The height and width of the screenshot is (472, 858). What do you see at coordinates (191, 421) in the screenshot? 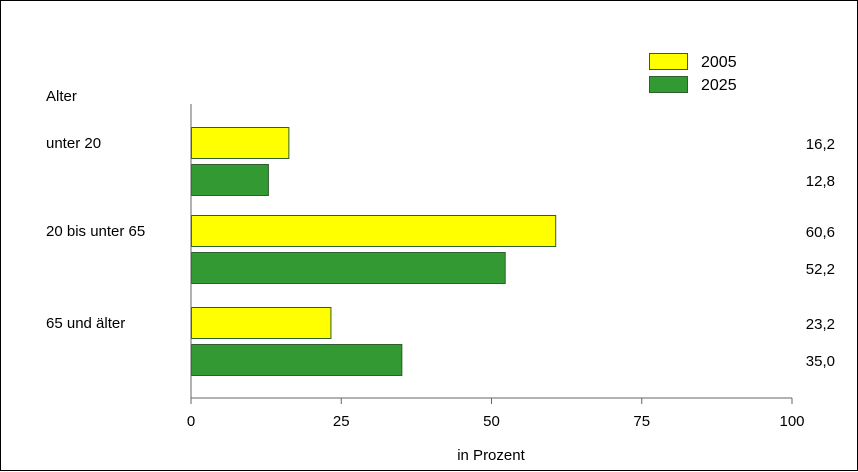
I see `x-tick-label: 0` at bounding box center [191, 421].